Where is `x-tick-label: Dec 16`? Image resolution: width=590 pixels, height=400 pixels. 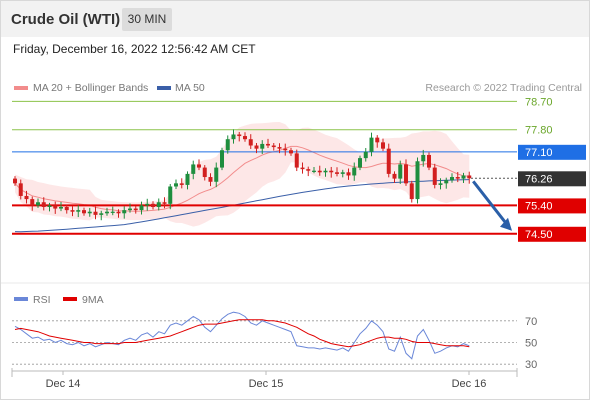
x-tick-label: Dec 16 is located at coordinates (469, 384).